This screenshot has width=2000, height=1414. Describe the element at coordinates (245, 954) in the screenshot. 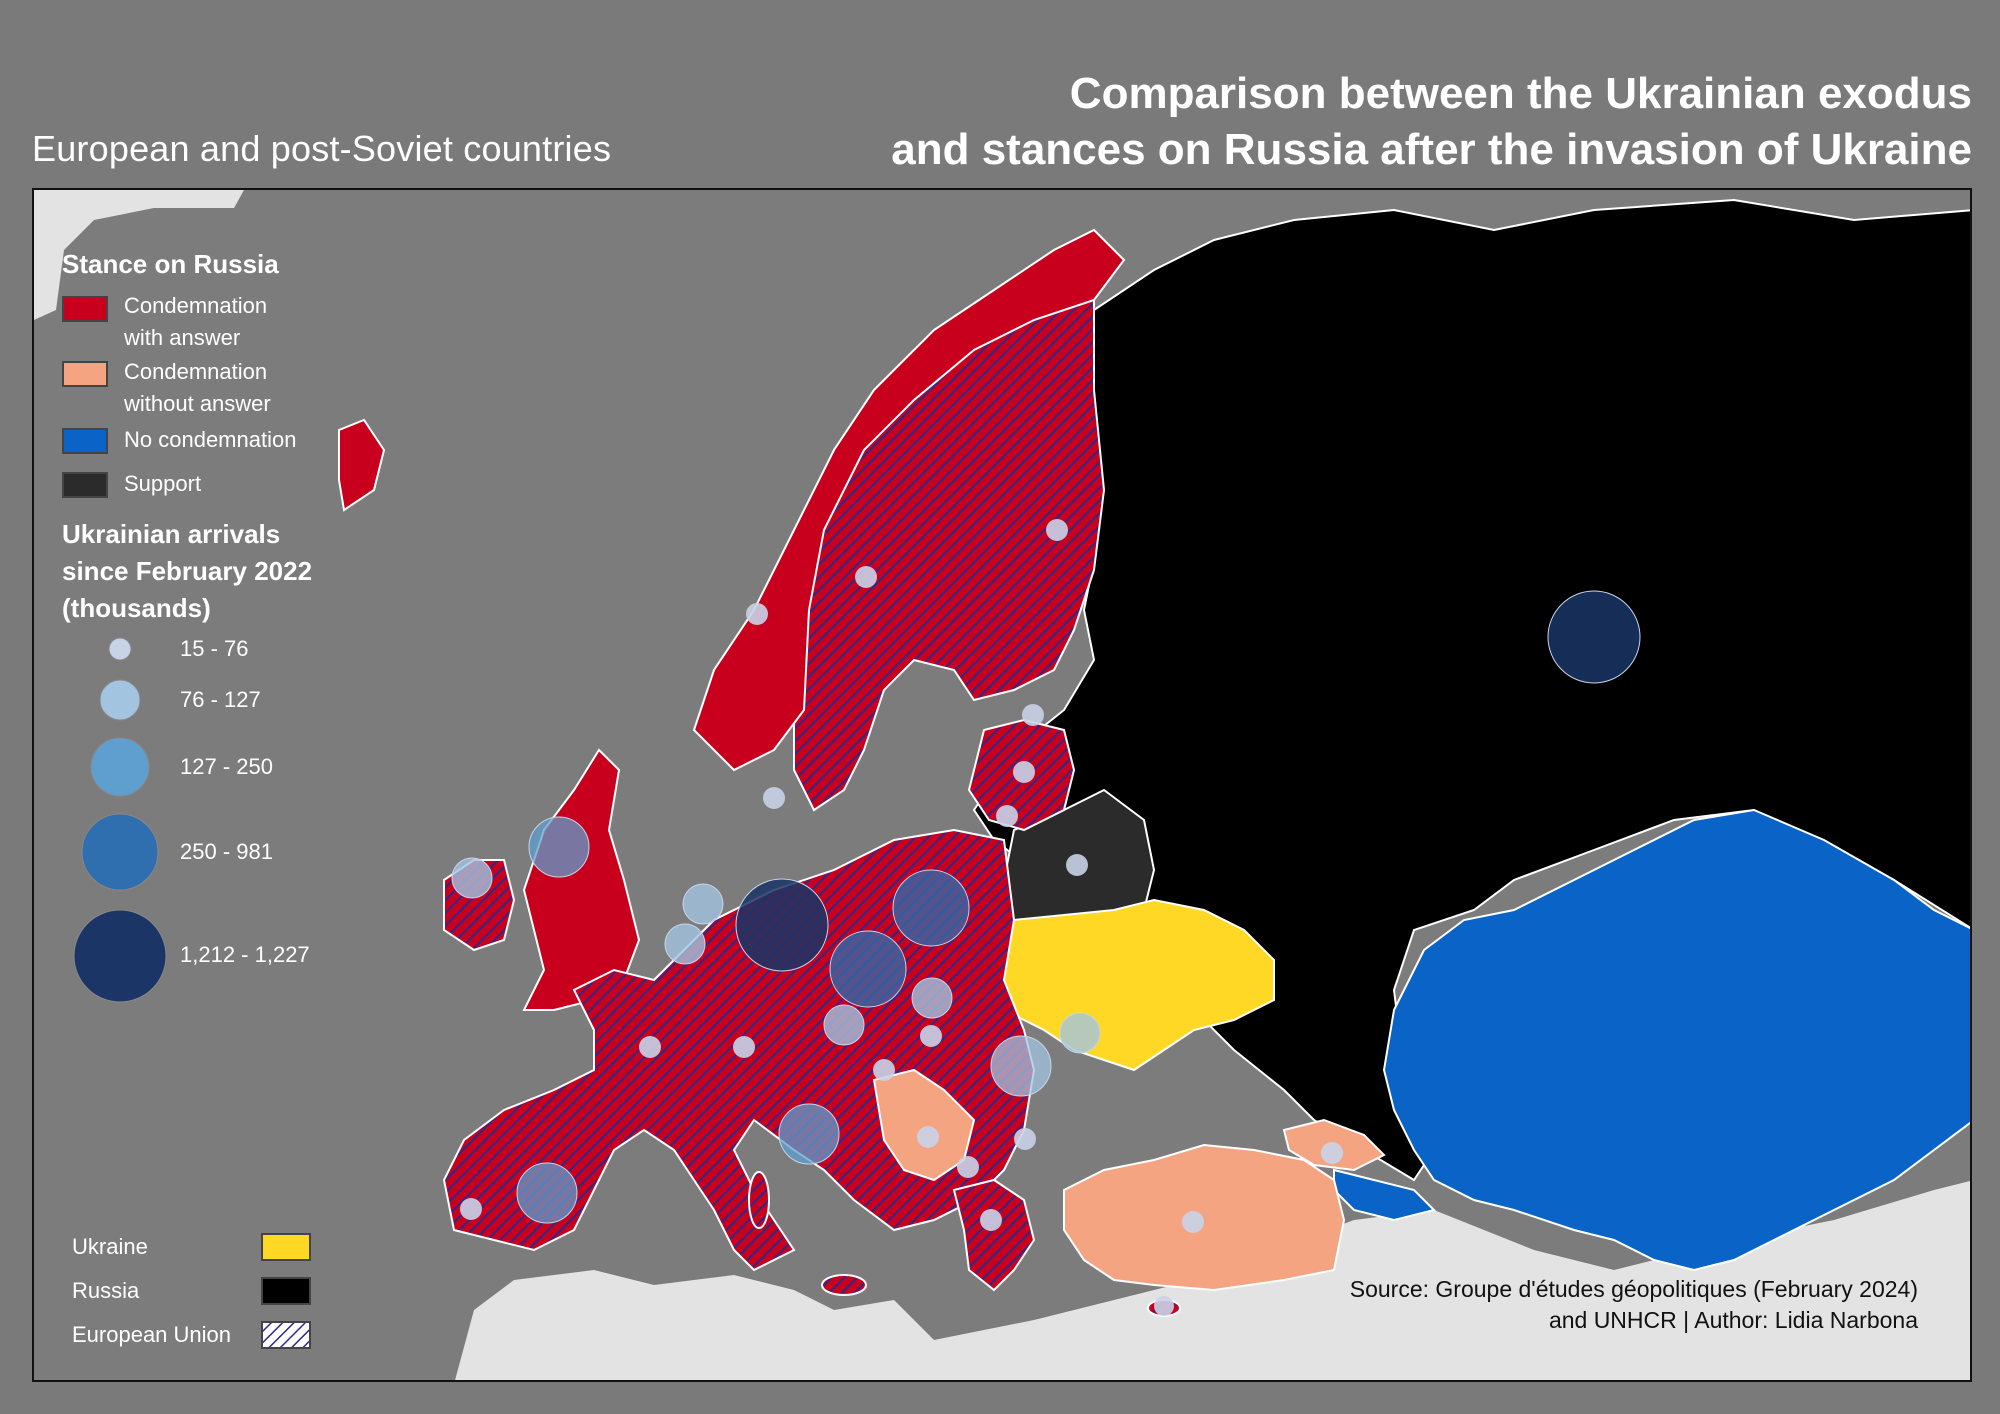

I see `legend-size-label-5: 1,212 - 1,227` at that location.